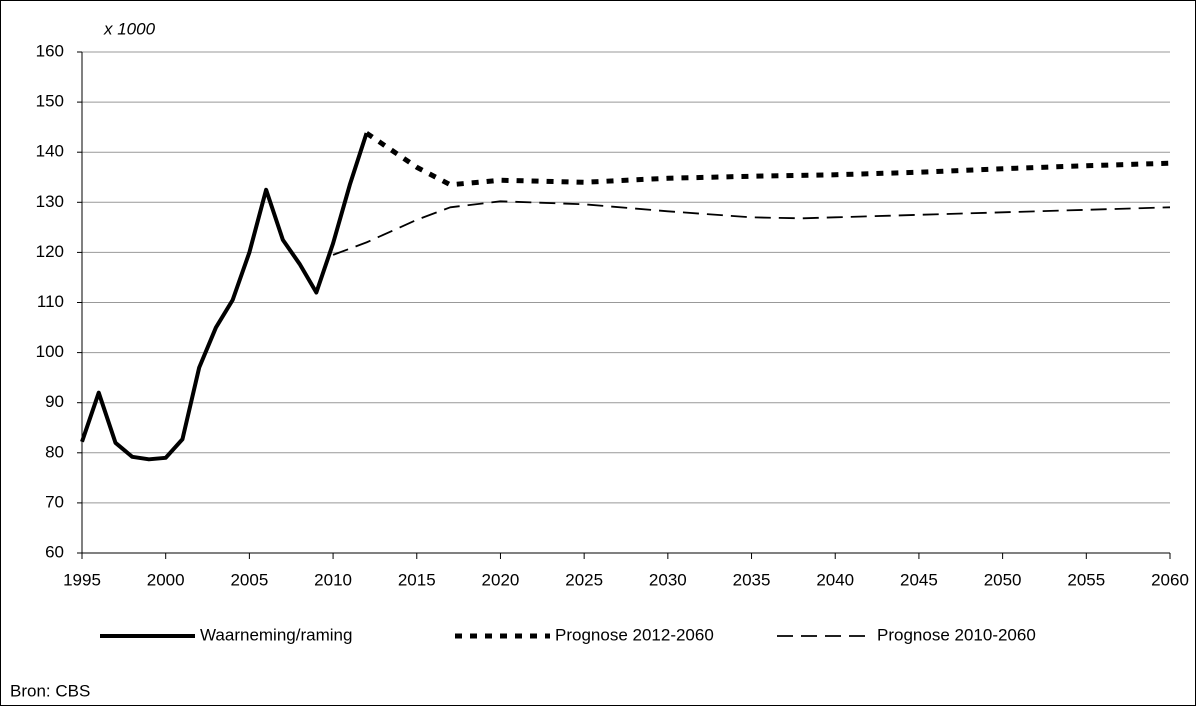 This screenshot has width=1196, height=706. Describe the element at coordinates (129, 28) in the screenshot. I see `unit-label: x 1000` at that location.